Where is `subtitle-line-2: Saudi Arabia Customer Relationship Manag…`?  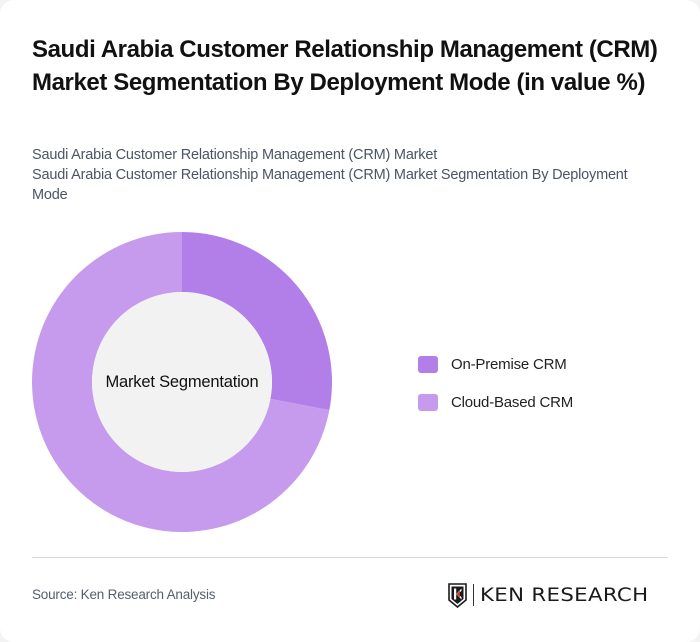
subtitle-line-2: Saudi Arabia Customer Relationship Manag… is located at coordinates (330, 185).